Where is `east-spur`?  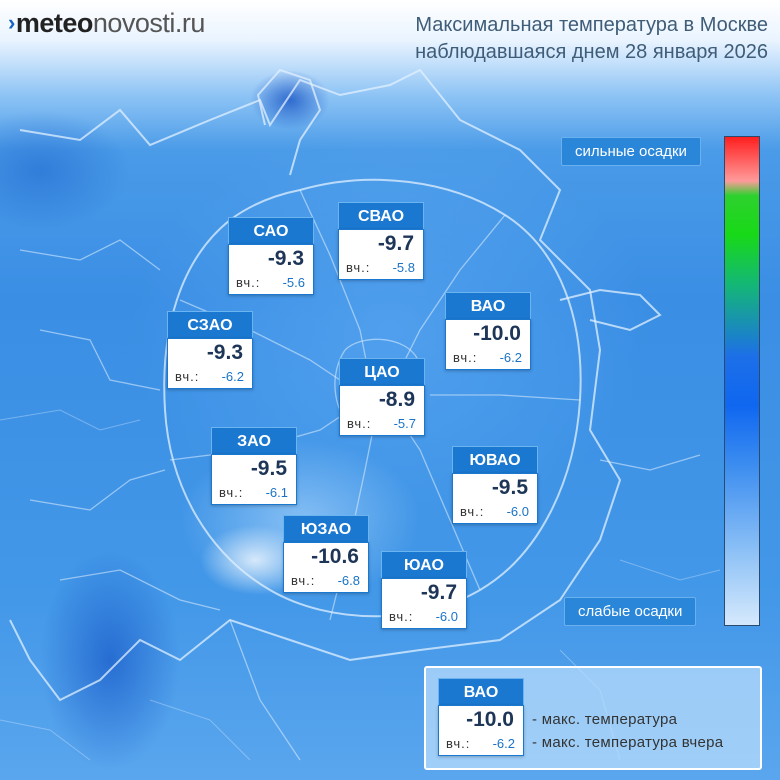 east-spur is located at coordinates (610, 310).